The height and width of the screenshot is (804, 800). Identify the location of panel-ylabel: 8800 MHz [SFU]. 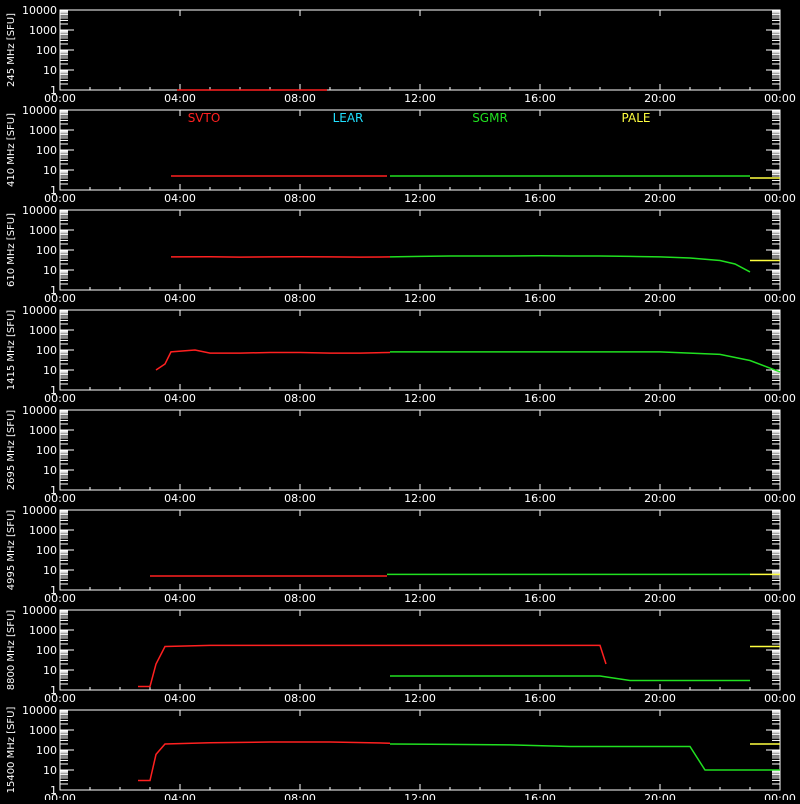
(11, 650).